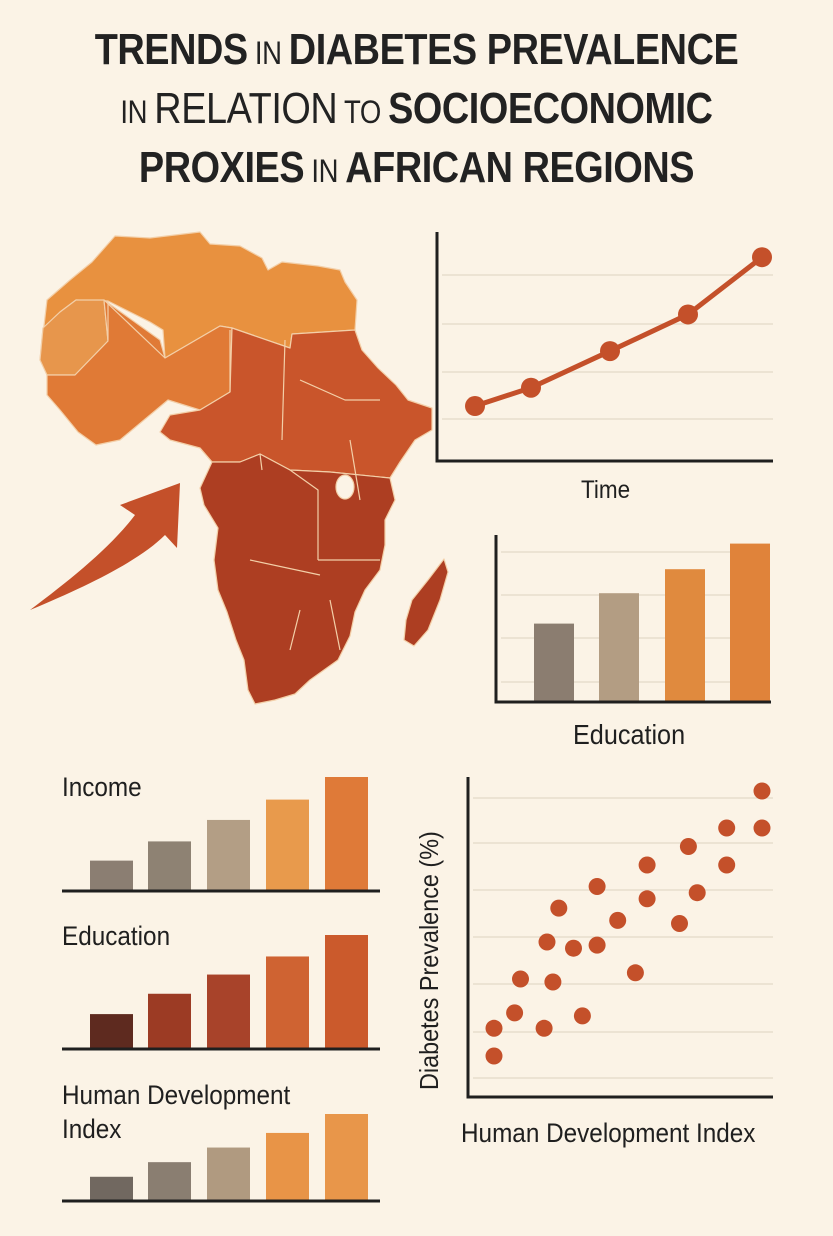 The image size is (833, 1236). Describe the element at coordinates (429, 960) in the screenshot. I see `scatter-y-axis-label: Diabetes Prevalence (%)` at that location.